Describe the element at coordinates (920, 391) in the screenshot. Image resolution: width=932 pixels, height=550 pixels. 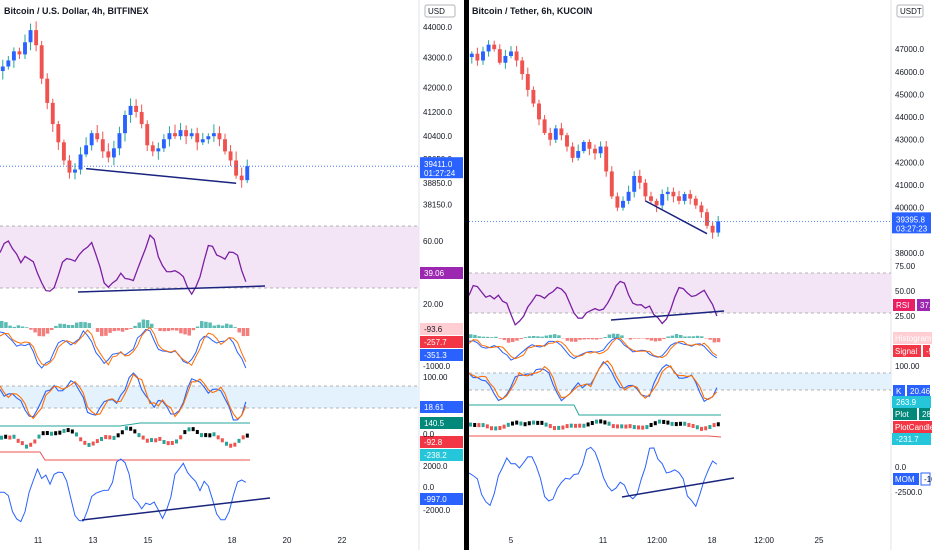
I see `stoch-value-label: 20.46` at that location.